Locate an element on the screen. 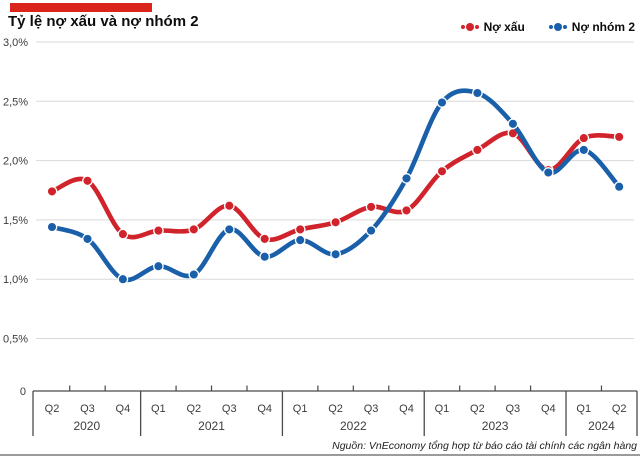 The image size is (640, 459). legend-marker-no-nhom2-icon is located at coordinates (557, 27).